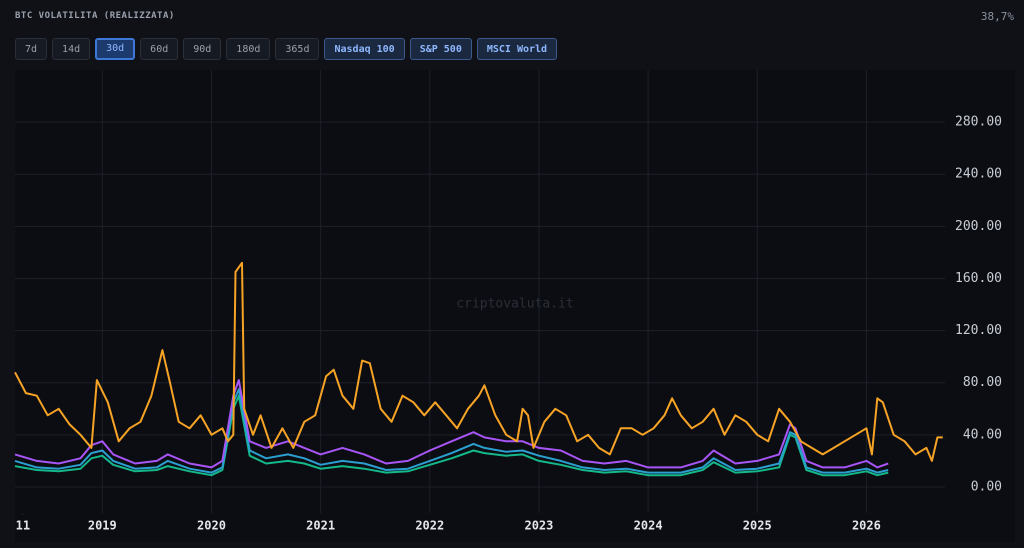 The height and width of the screenshot is (548, 1024). Describe the element at coordinates (429, 526) in the screenshot. I see `x-tick-label: 2022` at that location.